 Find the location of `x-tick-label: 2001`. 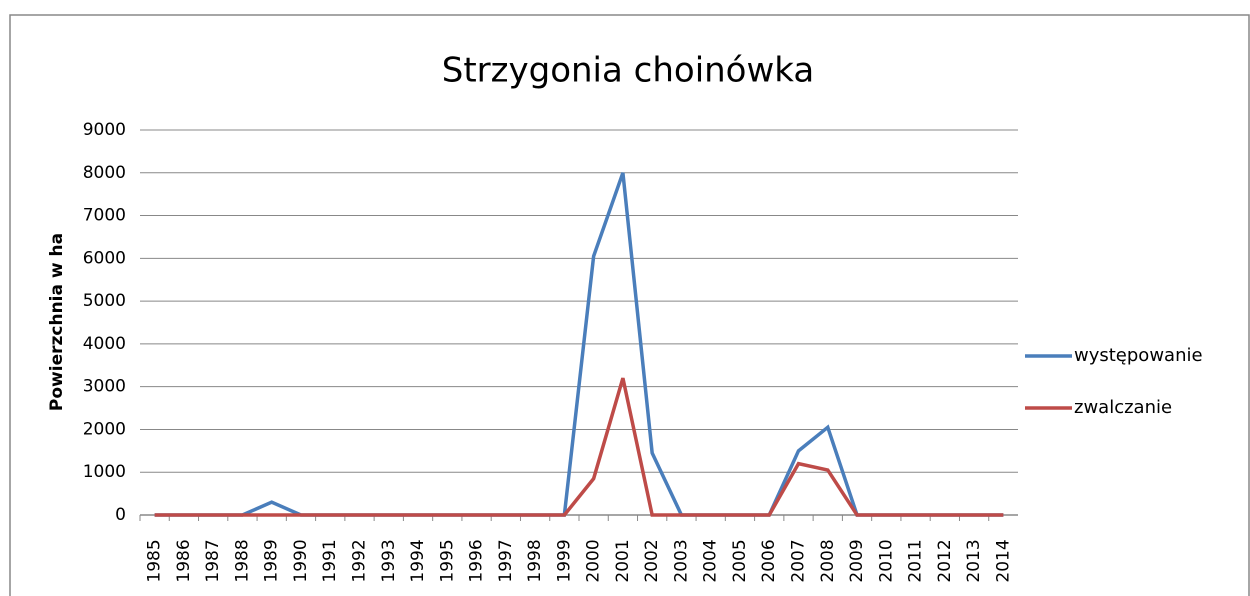

x-tick-label: 2001 is located at coordinates (623, 560).